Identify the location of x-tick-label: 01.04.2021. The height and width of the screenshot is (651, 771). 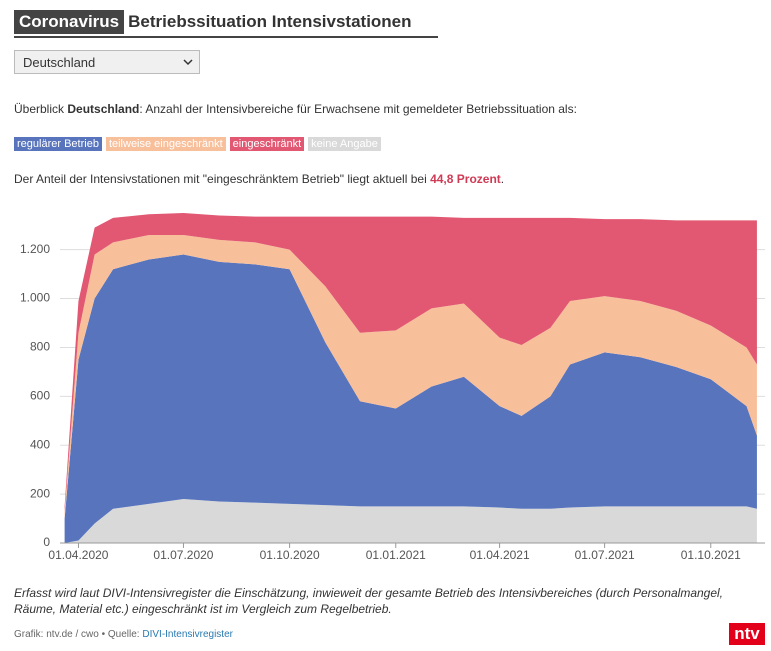
(500, 555).